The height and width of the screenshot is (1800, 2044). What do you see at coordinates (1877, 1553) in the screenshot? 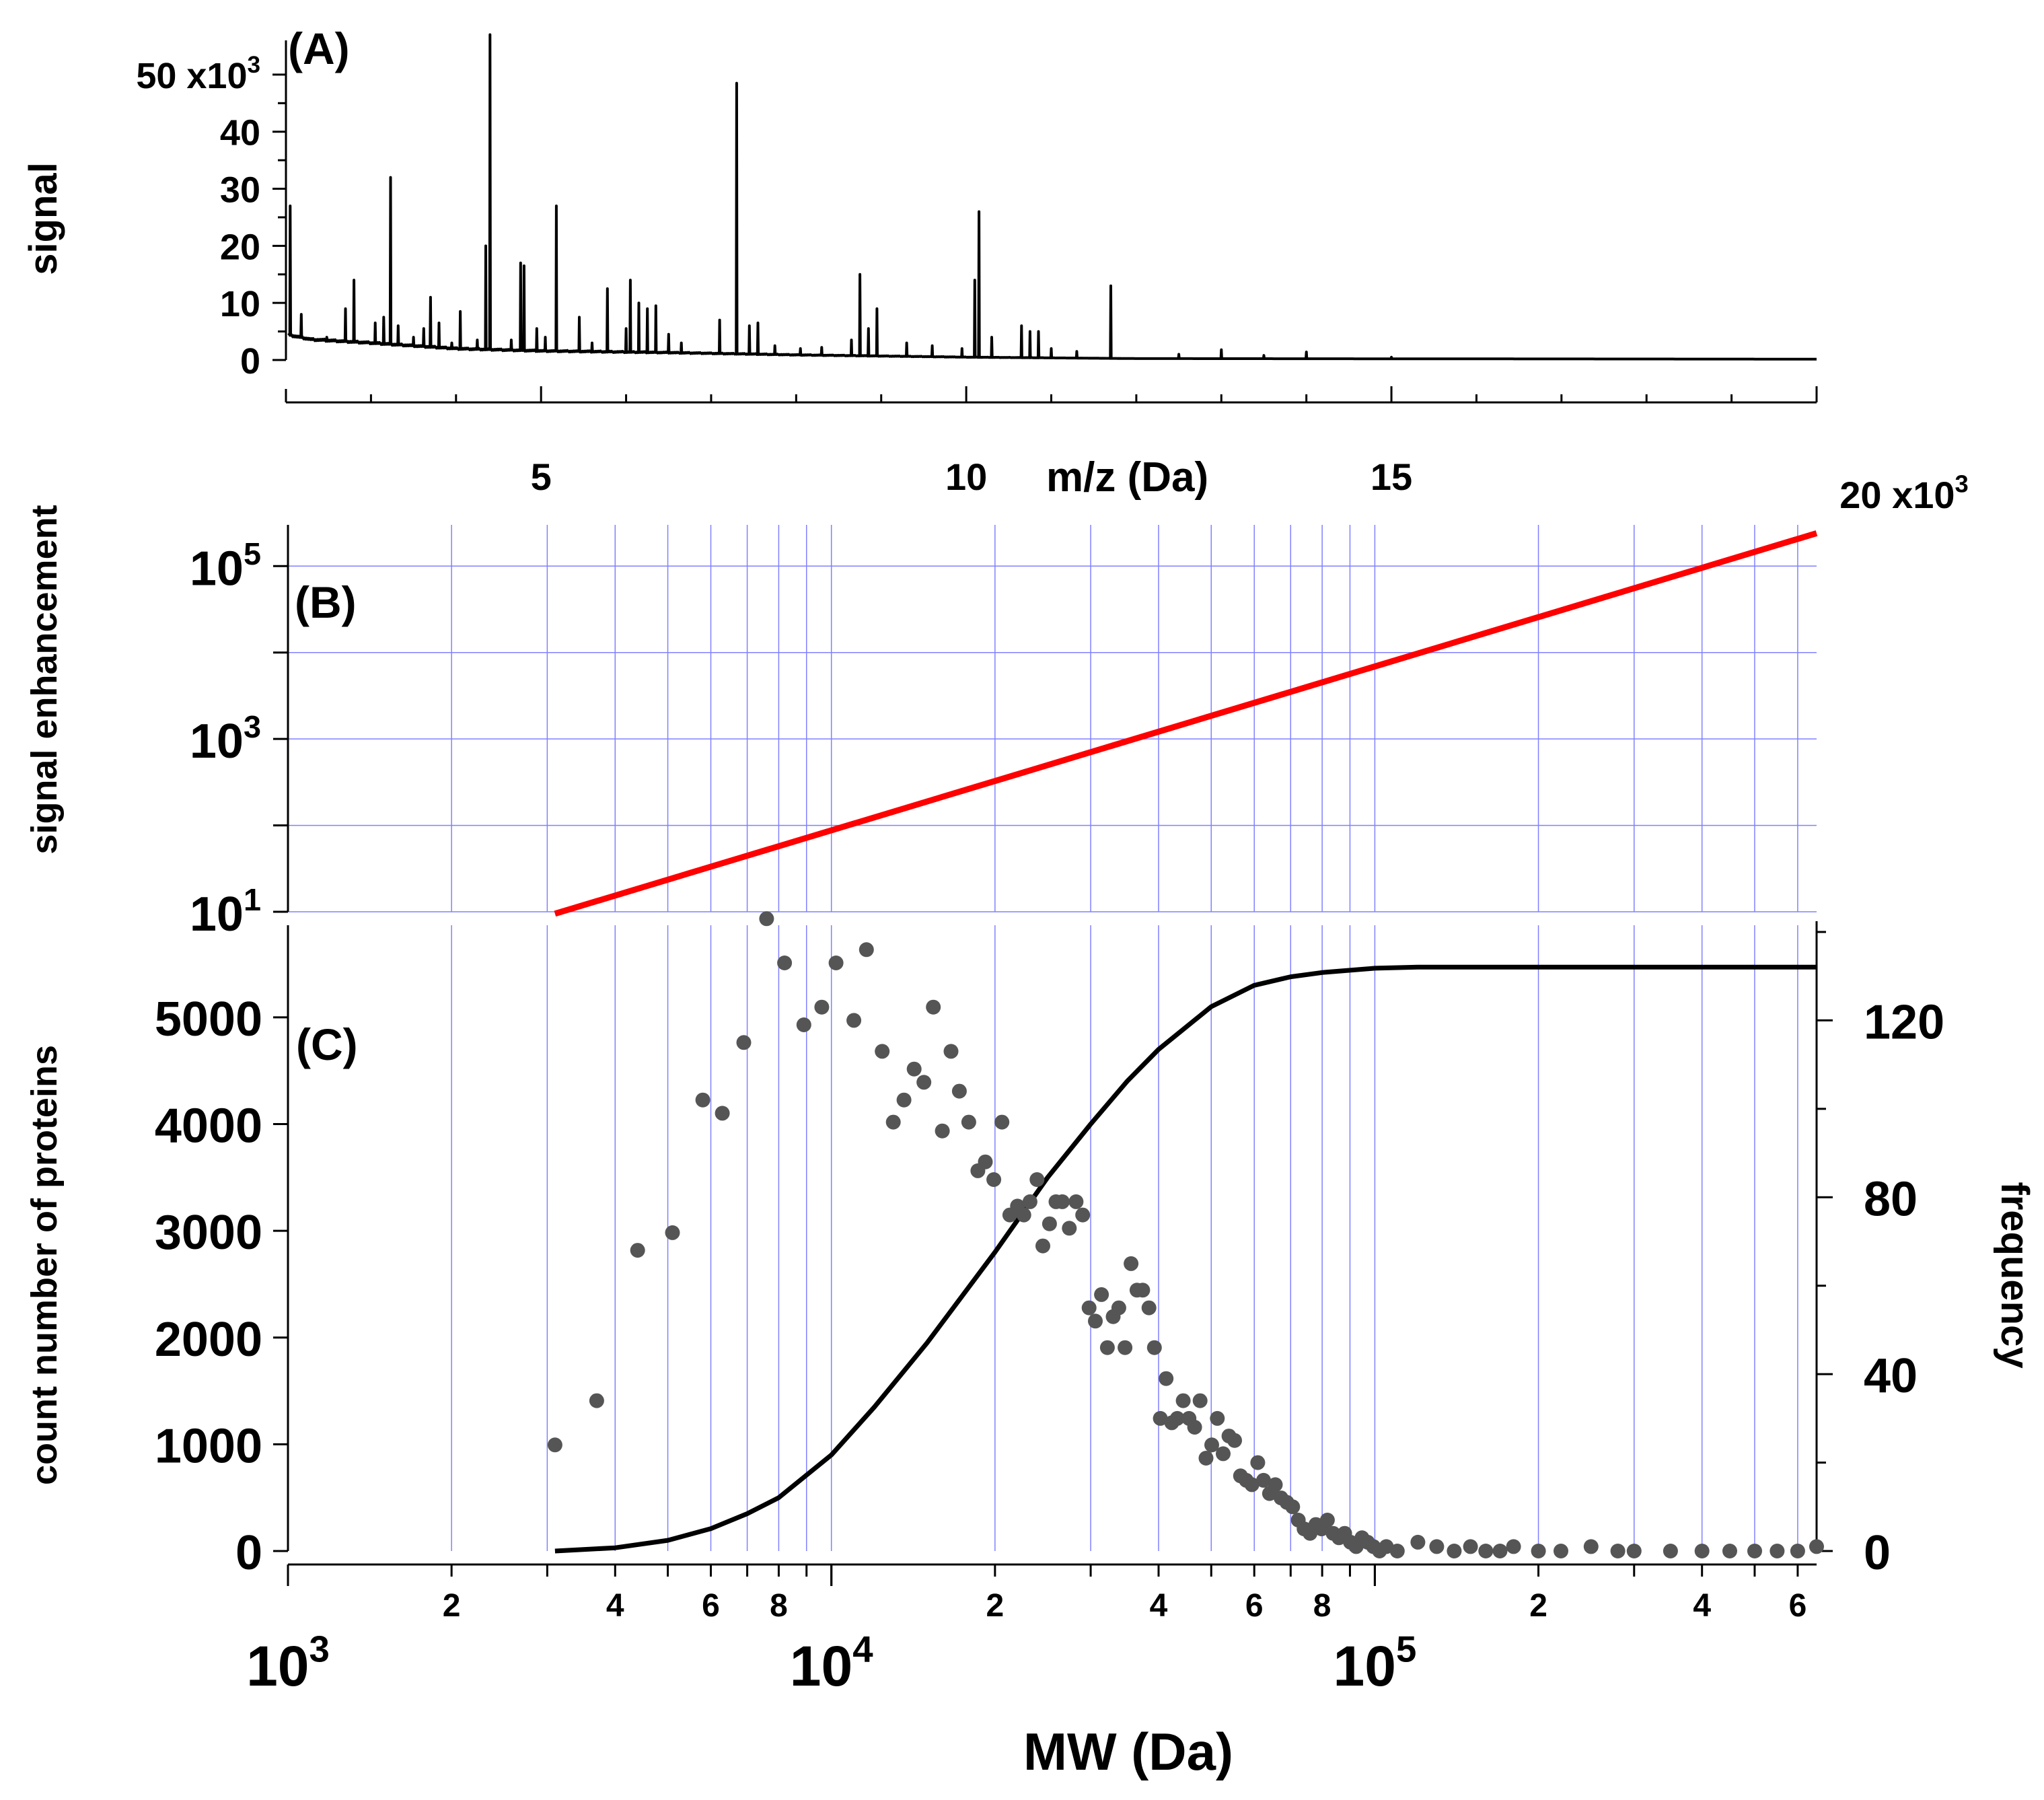
I see `c-y-tick-label-right: 0` at bounding box center [1877, 1553].